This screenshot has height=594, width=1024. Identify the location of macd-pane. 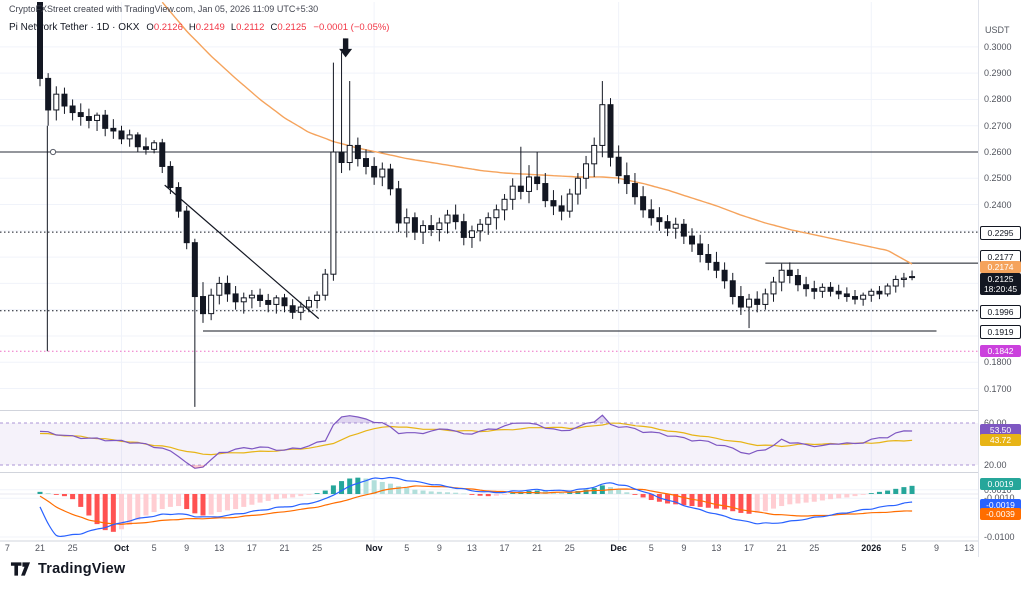
(489, 507).